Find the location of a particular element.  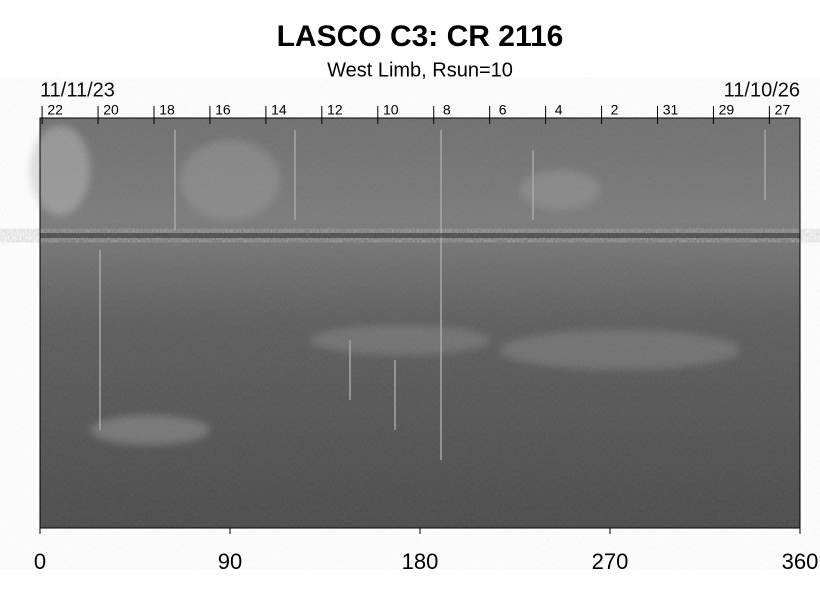

top-tick-label: 16 is located at coordinates (223, 110).